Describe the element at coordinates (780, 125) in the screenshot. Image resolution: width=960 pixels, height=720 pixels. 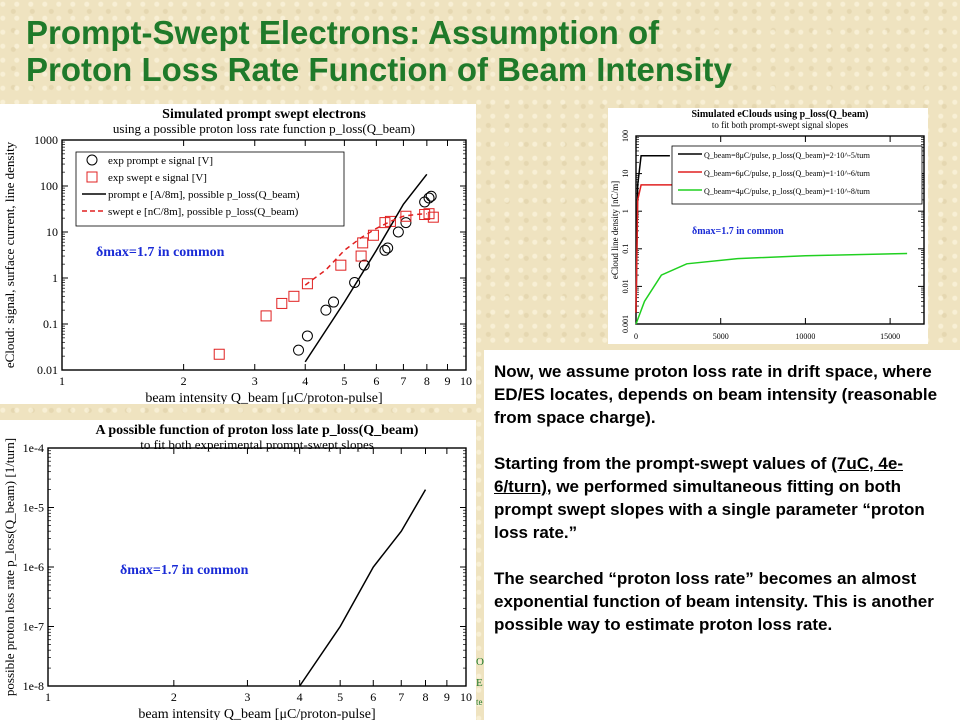
I see `chart-subtitle: to fit both prompt-swept signal slopes` at that location.